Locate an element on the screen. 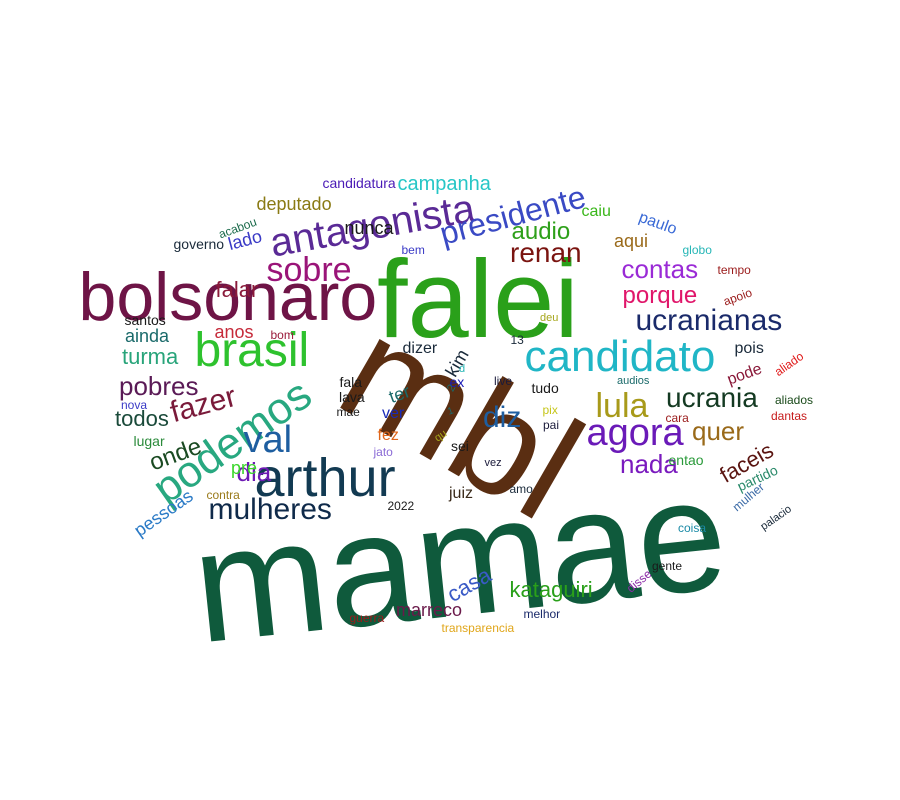 This screenshot has width=900, height=800. cloud-word: guerra is located at coordinates (367, 618).